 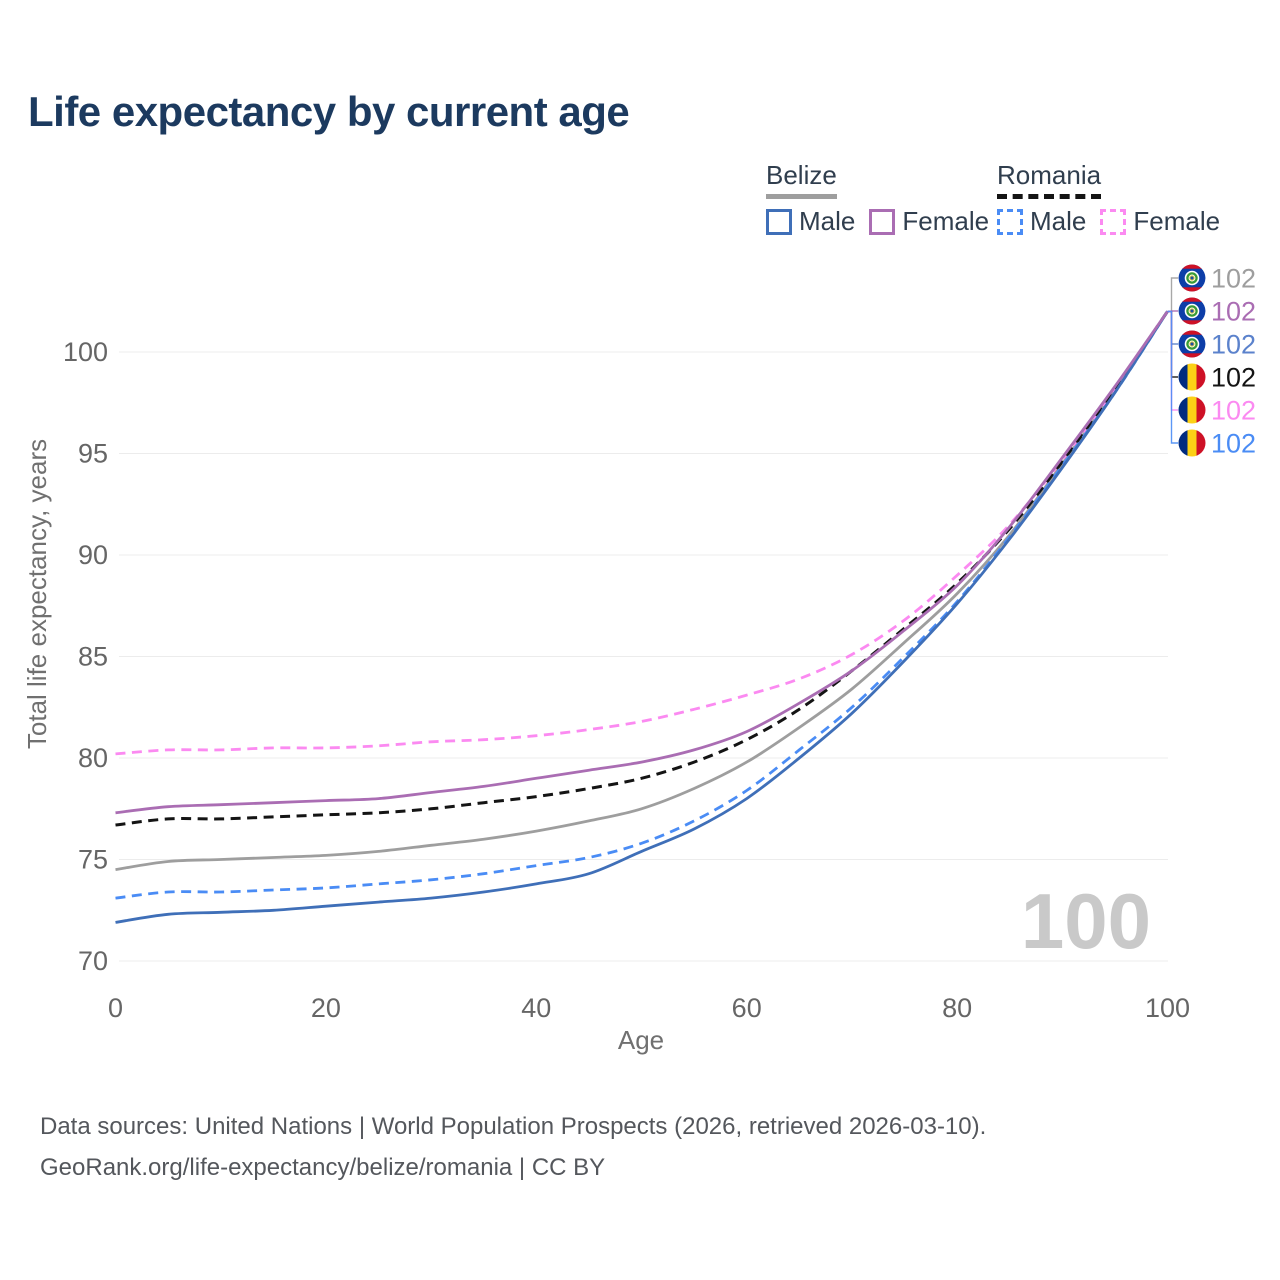 I want to click on legend: Belize Male Female Romania Male, so click(x=640, y=200).